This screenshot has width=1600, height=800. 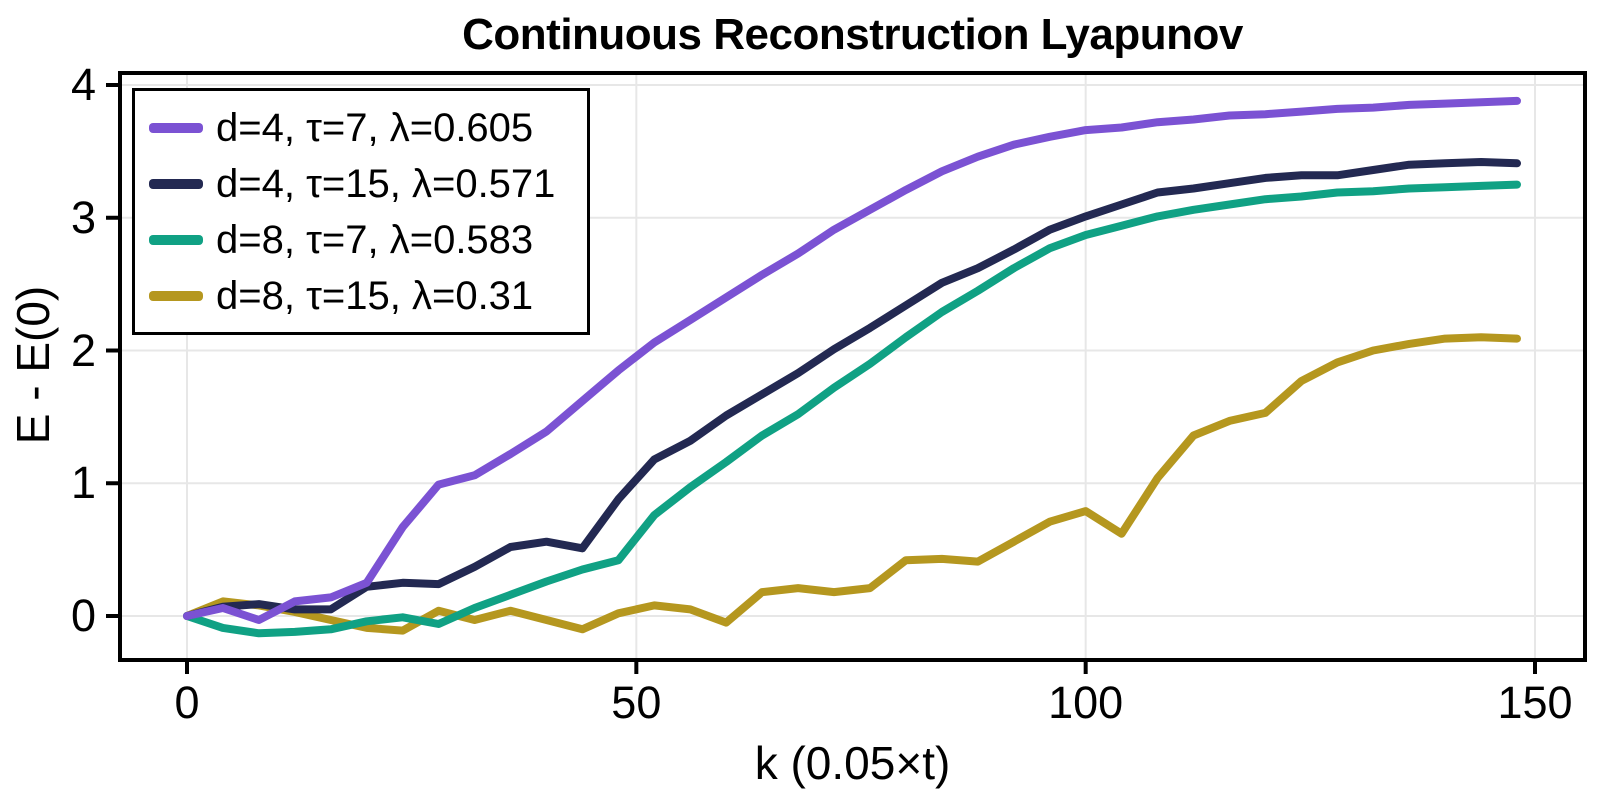 I want to click on legend-item: d=4, τ=15, λ=0.571, so click(x=361, y=184).